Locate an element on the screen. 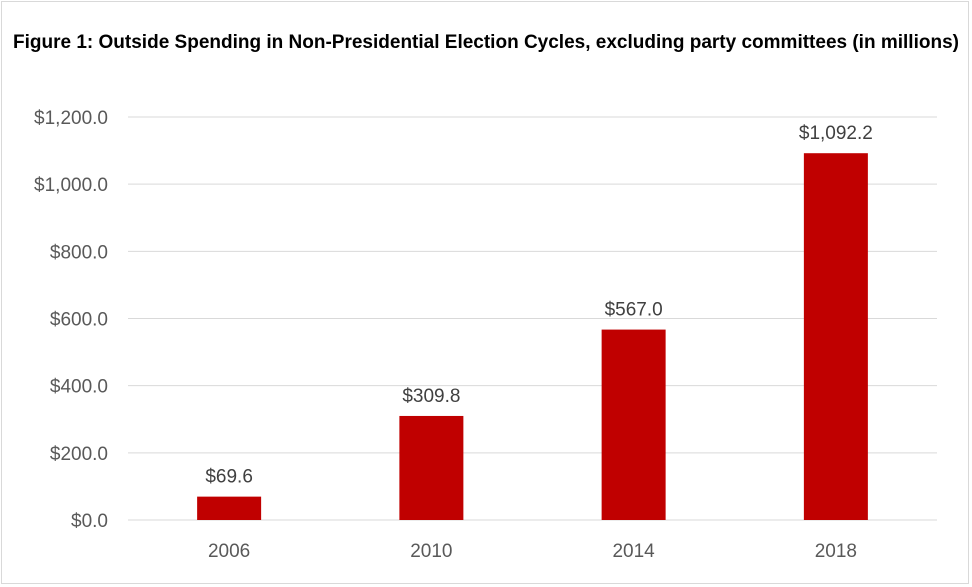 This screenshot has height=587, width=972. y-tick-label: $1,200.0 is located at coordinates (71, 118).